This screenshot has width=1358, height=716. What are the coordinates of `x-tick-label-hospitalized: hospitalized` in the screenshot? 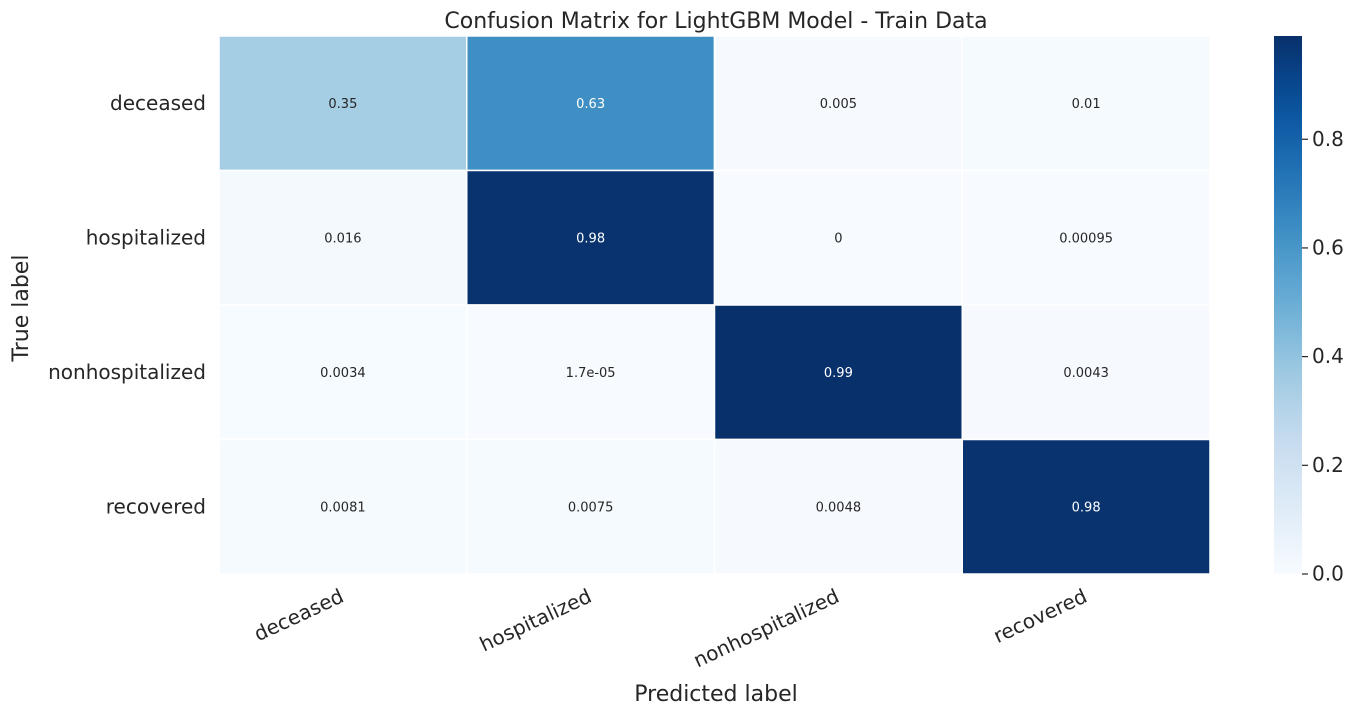 It's located at (535, 620).